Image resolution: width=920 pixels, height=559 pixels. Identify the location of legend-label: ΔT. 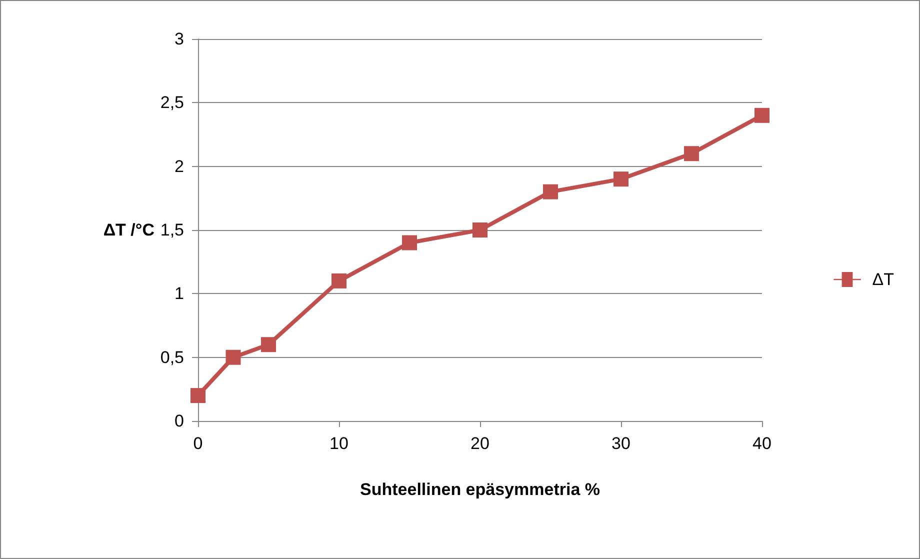
(883, 279).